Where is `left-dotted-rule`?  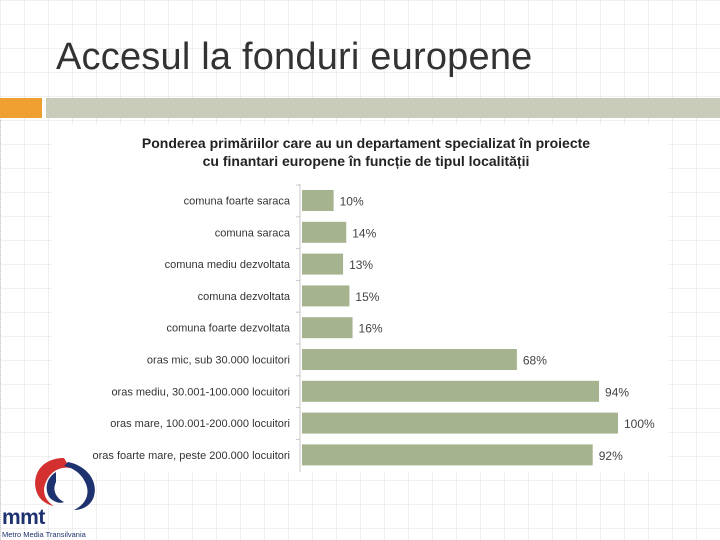 left-dotted-rule is located at coordinates (2, 330).